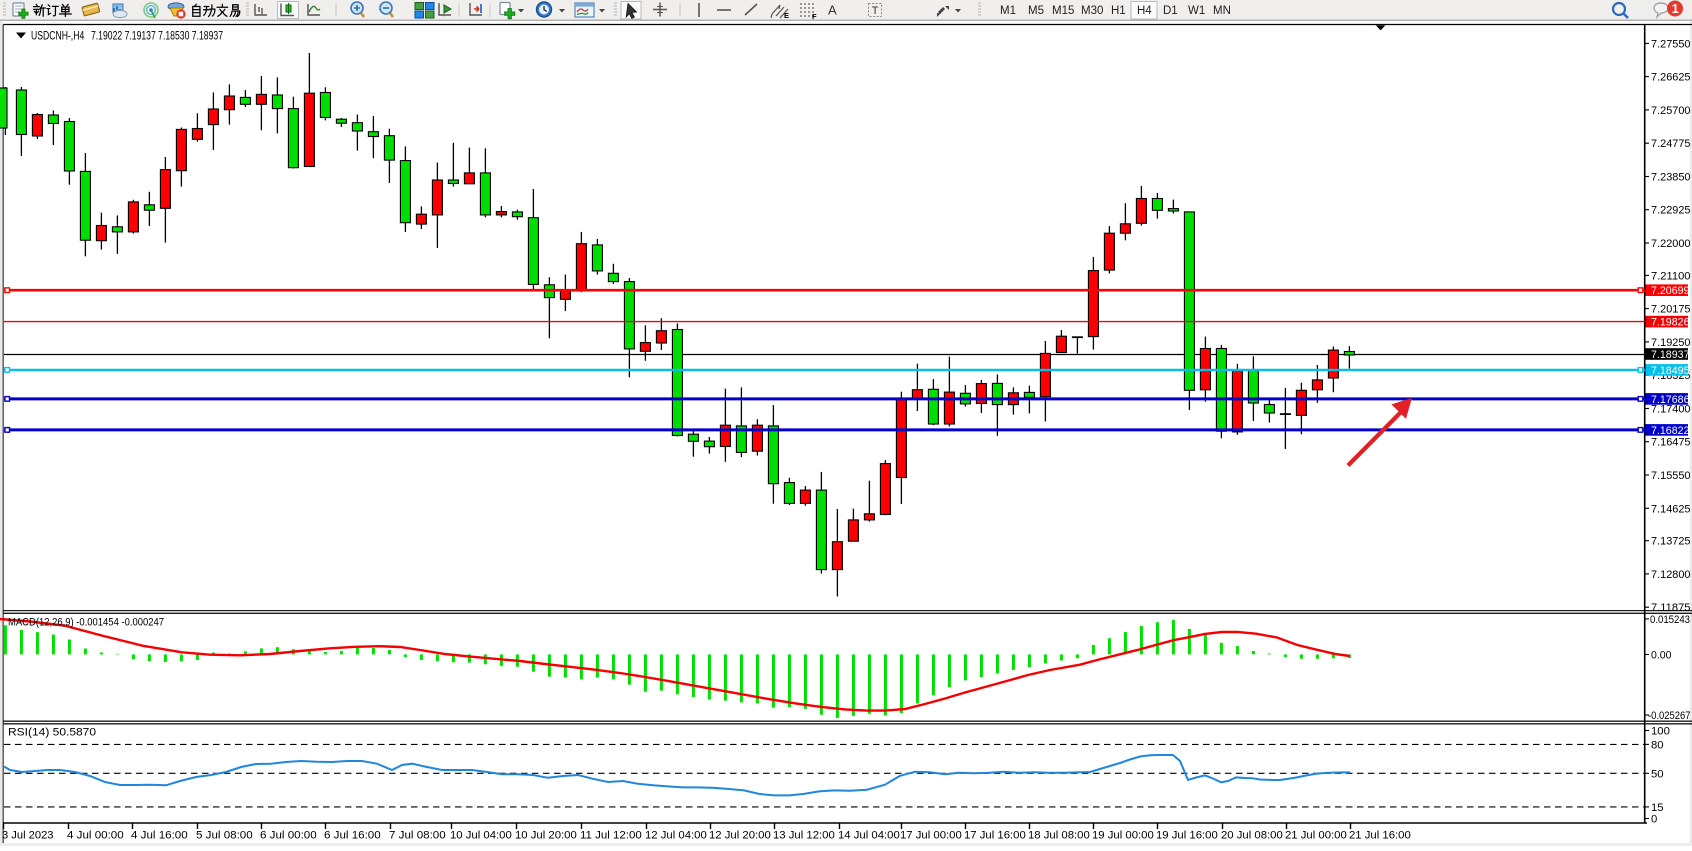 The image size is (1692, 851). I want to click on svg-text: 0, so click(1654, 820).